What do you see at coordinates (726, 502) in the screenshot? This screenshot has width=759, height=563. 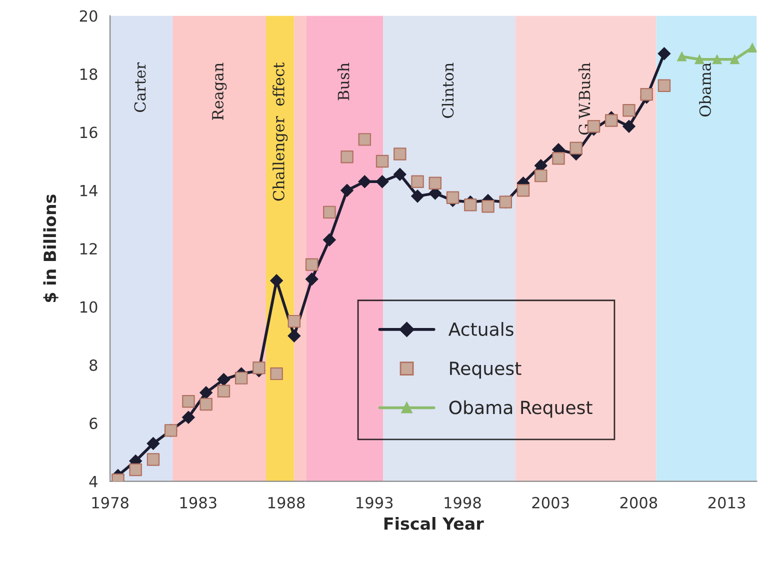 I see `x-tick-label: 2013` at bounding box center [726, 502].